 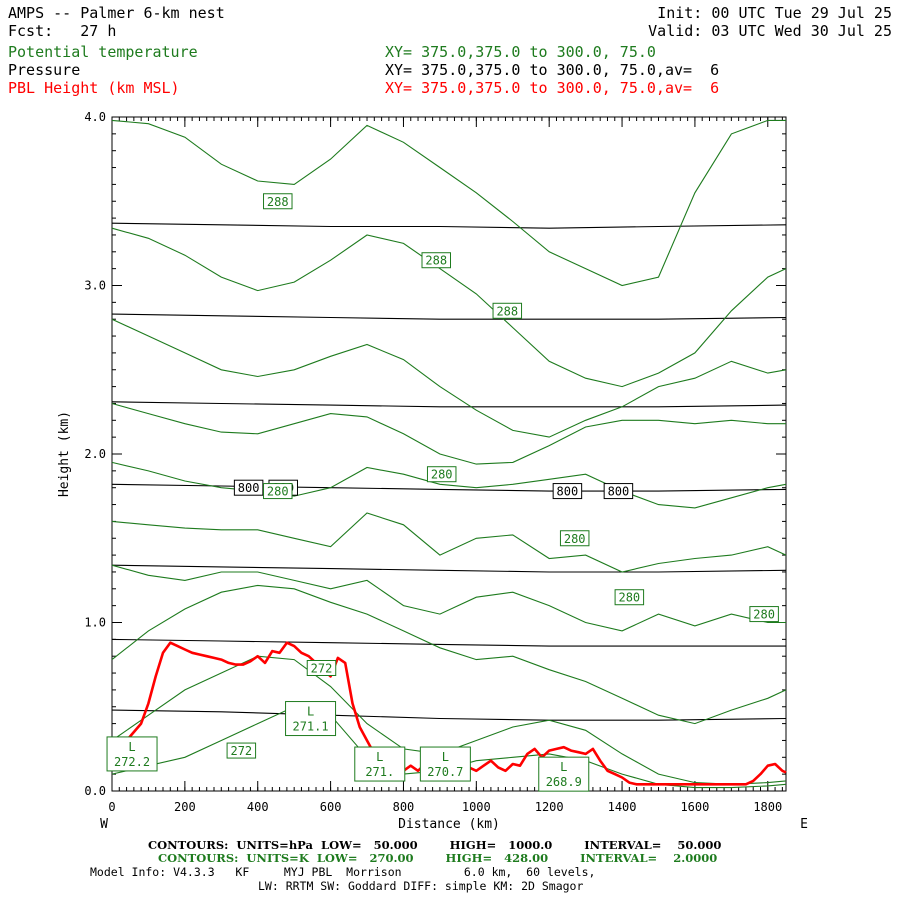 What do you see at coordinates (549, 807) in the screenshot?
I see `x-tick-label: 1200` at bounding box center [549, 807].